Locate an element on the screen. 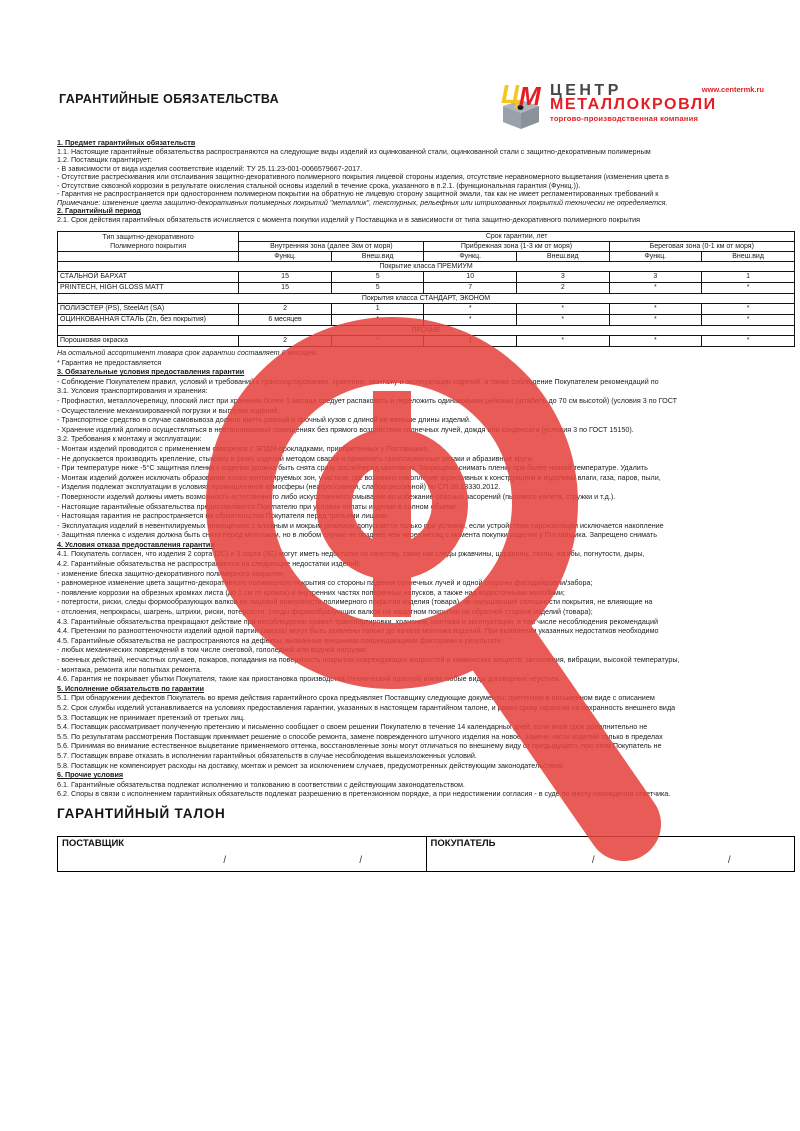 This screenshot has height=1131, width=800. coupon-title: ГАРАНТИЙНЫЙ ТАЛОН is located at coordinates (141, 813).